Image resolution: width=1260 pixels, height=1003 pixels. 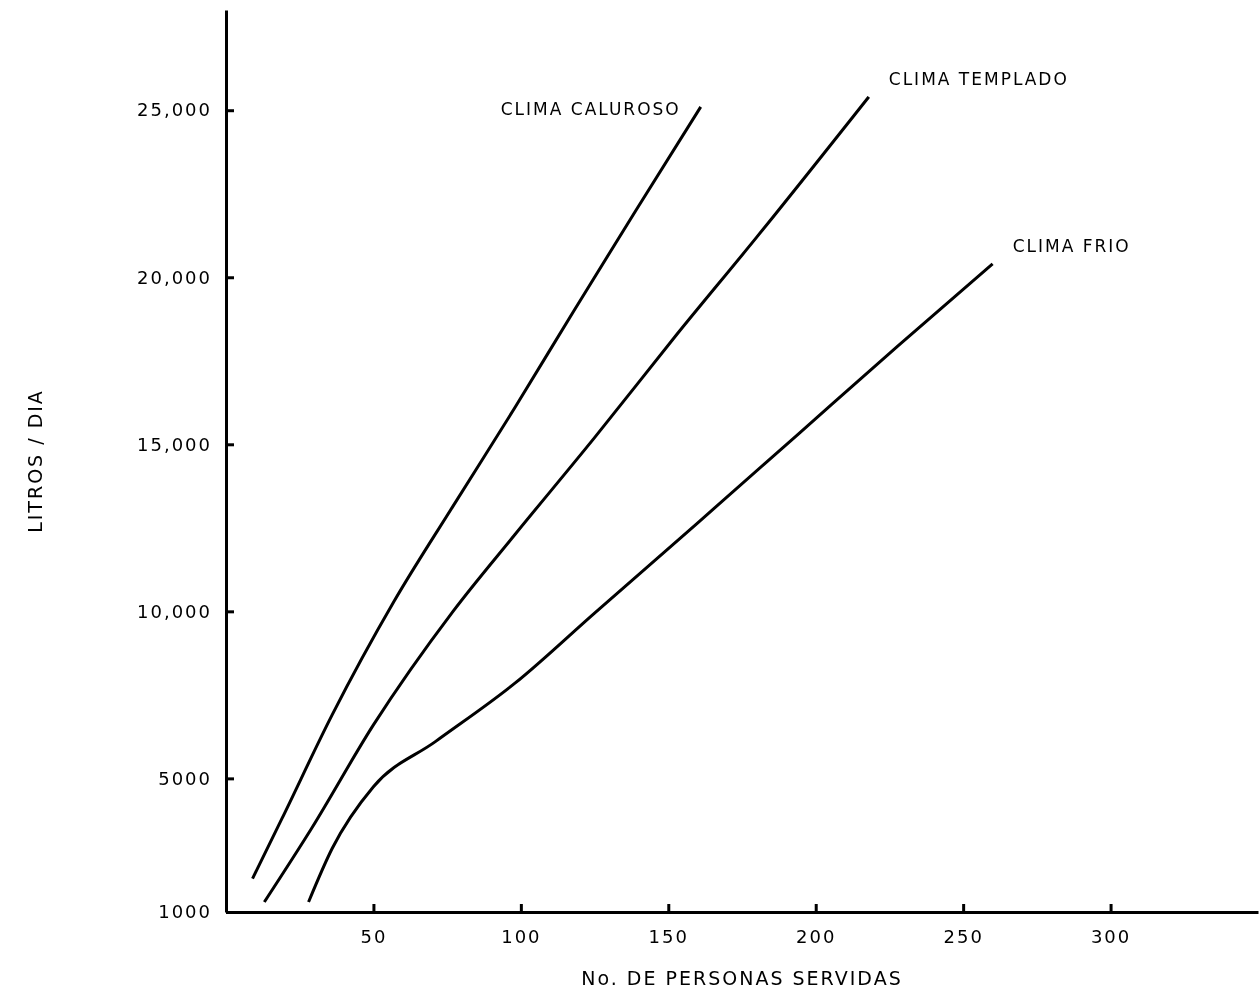 I want to click on y-axis-title: LITROS / DIA, so click(x=35, y=461).